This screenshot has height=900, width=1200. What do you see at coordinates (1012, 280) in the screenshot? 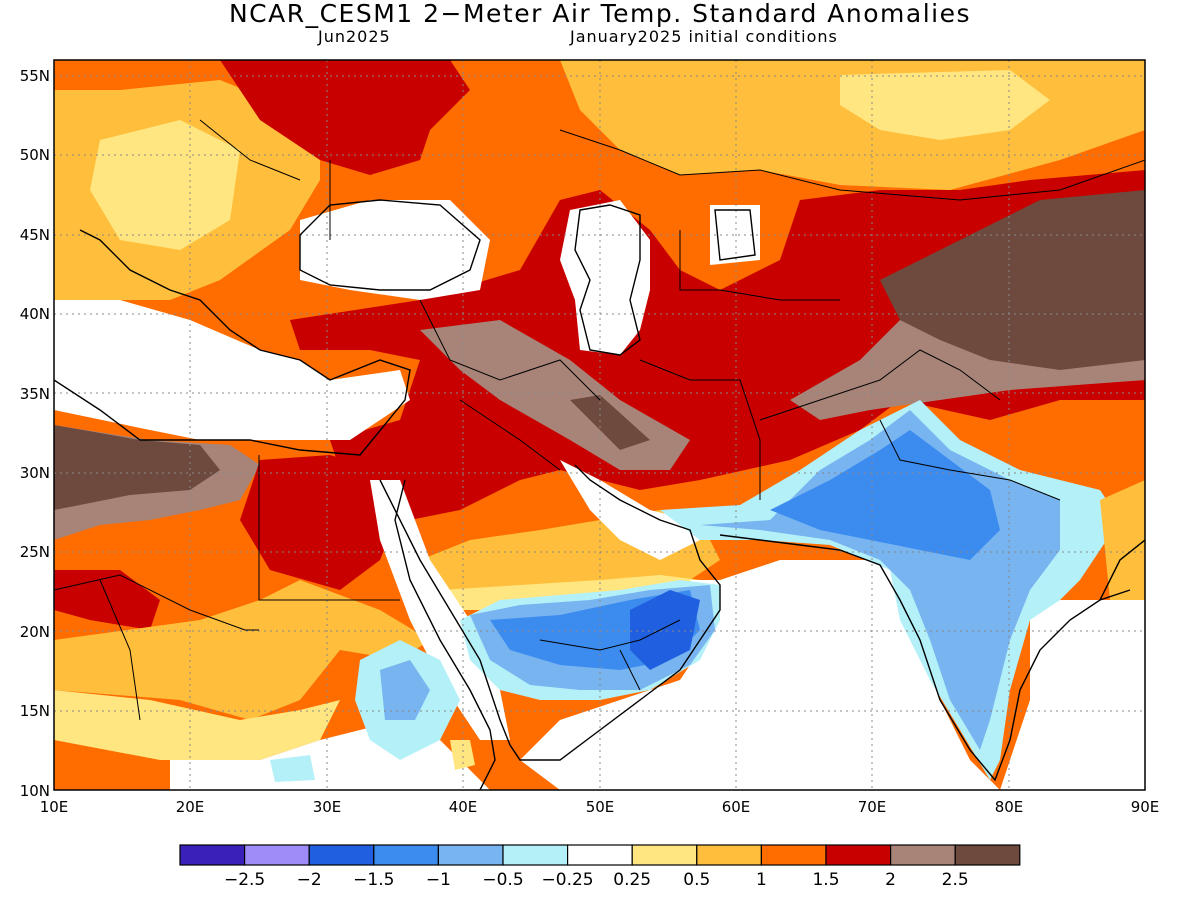
I see `field-tibet-darkbrown` at bounding box center [1012, 280].